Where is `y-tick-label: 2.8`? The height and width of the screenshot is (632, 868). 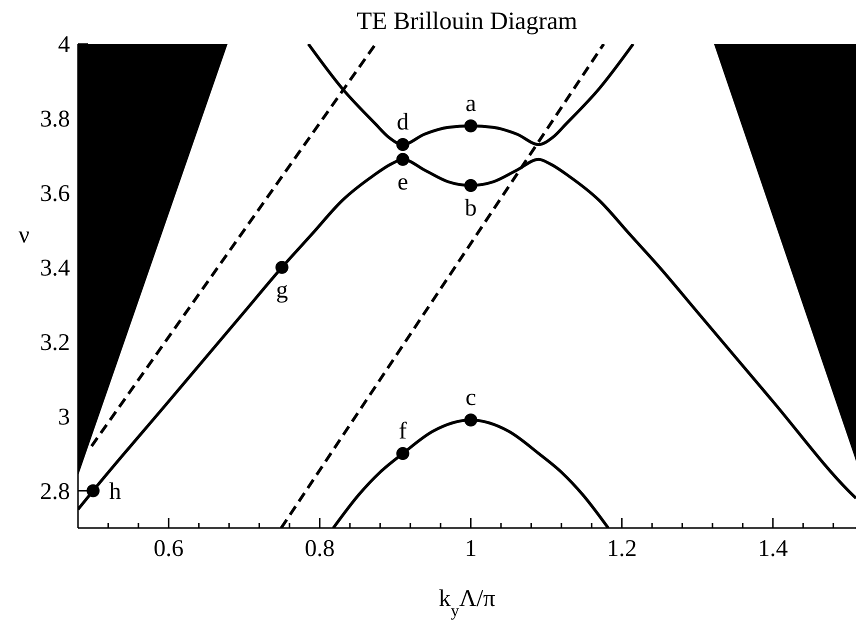
y-tick-label: 2.8 is located at coordinates (55, 491).